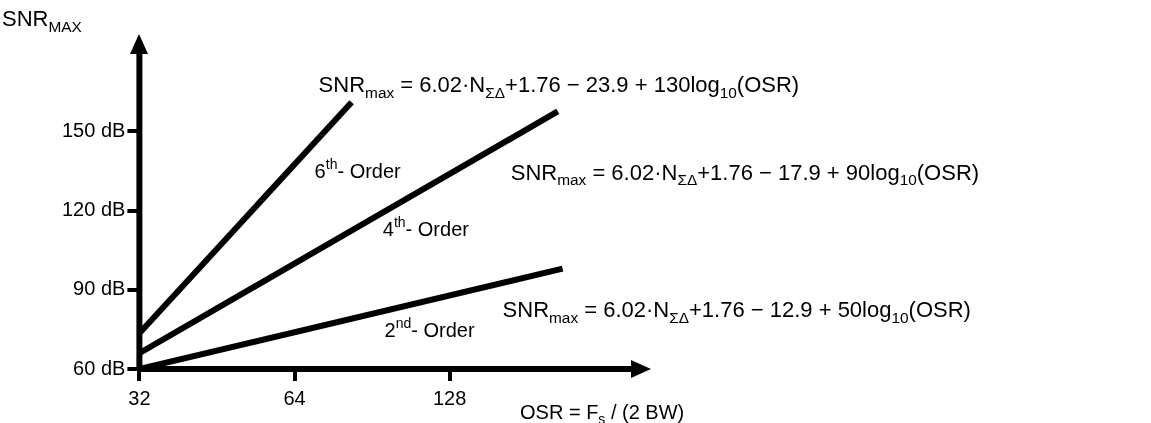  I want to click on x-tick-label: 128, so click(449, 397).